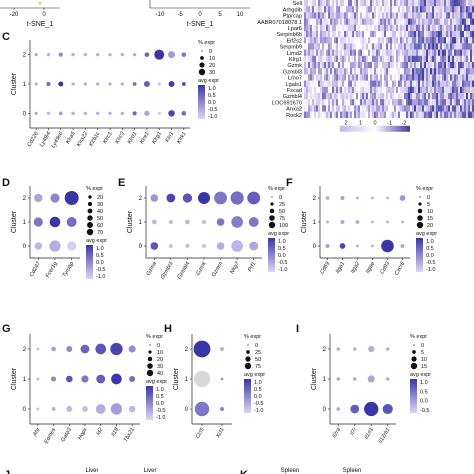  Describe the element at coordinates (282, 205) in the screenshot. I see `size-legend-label: 25` at that location.